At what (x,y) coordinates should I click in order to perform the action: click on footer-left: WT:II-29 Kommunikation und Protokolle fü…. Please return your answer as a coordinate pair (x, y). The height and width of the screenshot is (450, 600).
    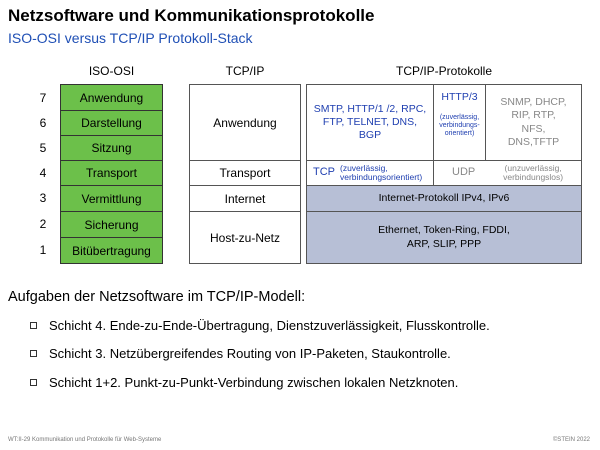
    Looking at the image, I should click on (85, 440).